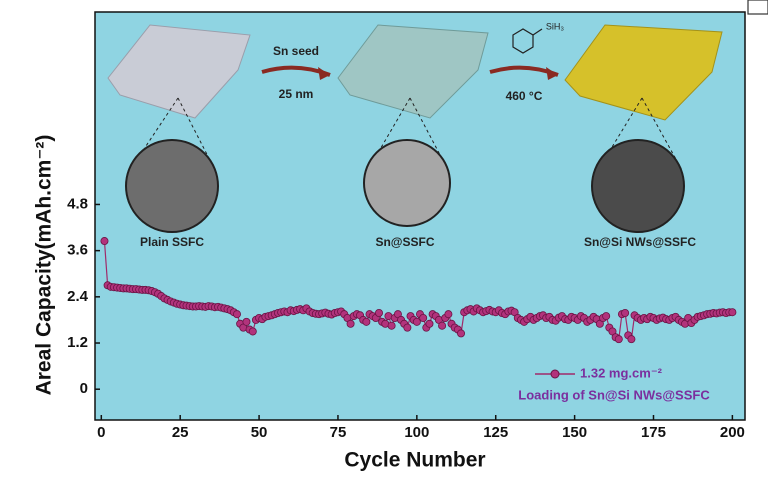 The image size is (768, 477). What do you see at coordinates (732, 432) in the screenshot?
I see `x-tick-label: 200` at bounding box center [732, 432].